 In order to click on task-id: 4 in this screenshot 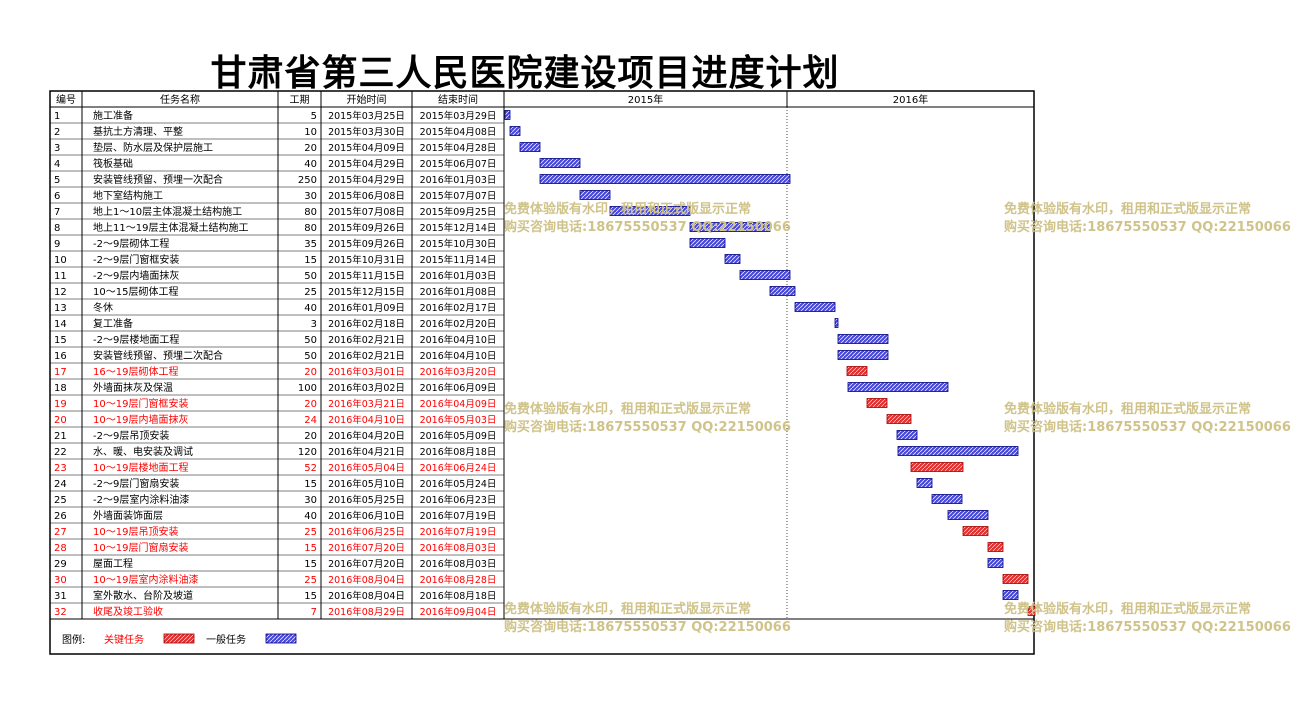, I will do `click(57, 164)`.